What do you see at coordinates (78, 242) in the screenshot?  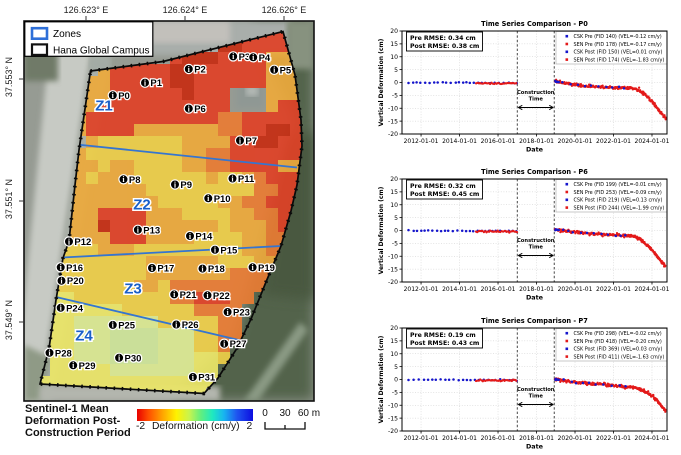 I see `map-point-P12: i P12` at bounding box center [78, 242].